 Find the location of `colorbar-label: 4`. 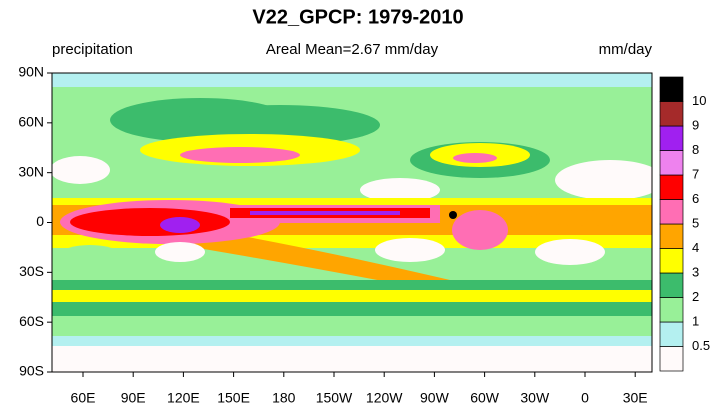

colorbar-label: 4 is located at coordinates (695, 247).